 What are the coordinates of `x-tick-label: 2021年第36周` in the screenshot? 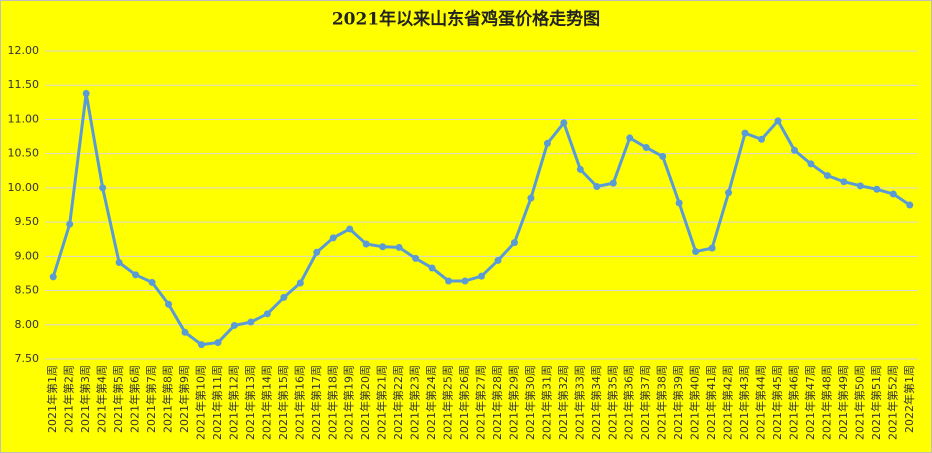 It's located at (629, 402).